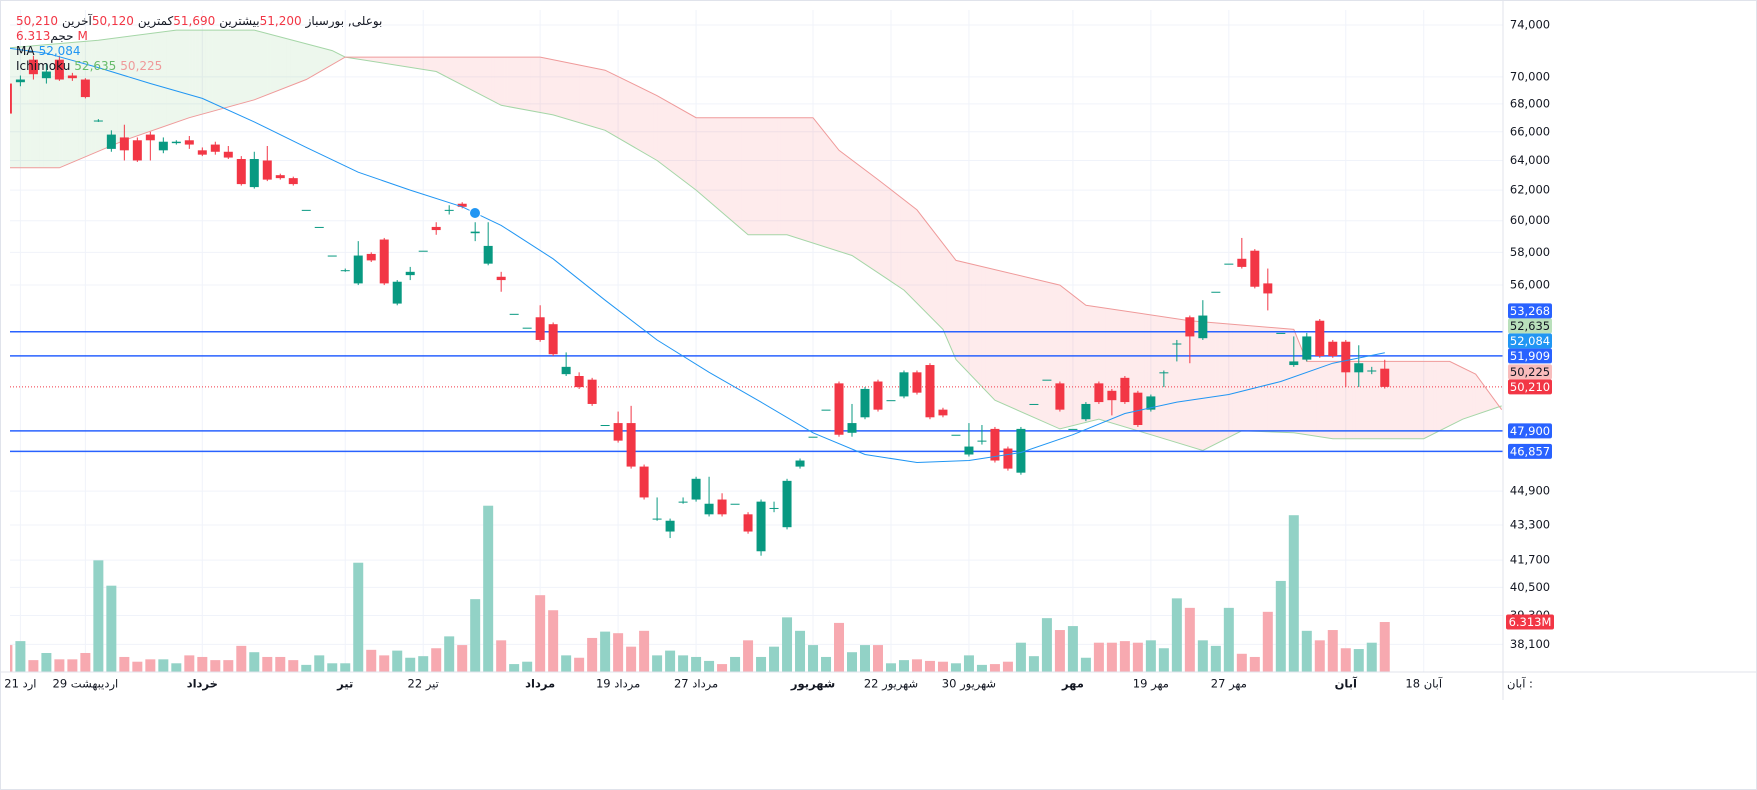 This screenshot has height=790, width=1757. Describe the element at coordinates (1530, 525) in the screenshot. I see `y-tick-label: 43,300` at that location.